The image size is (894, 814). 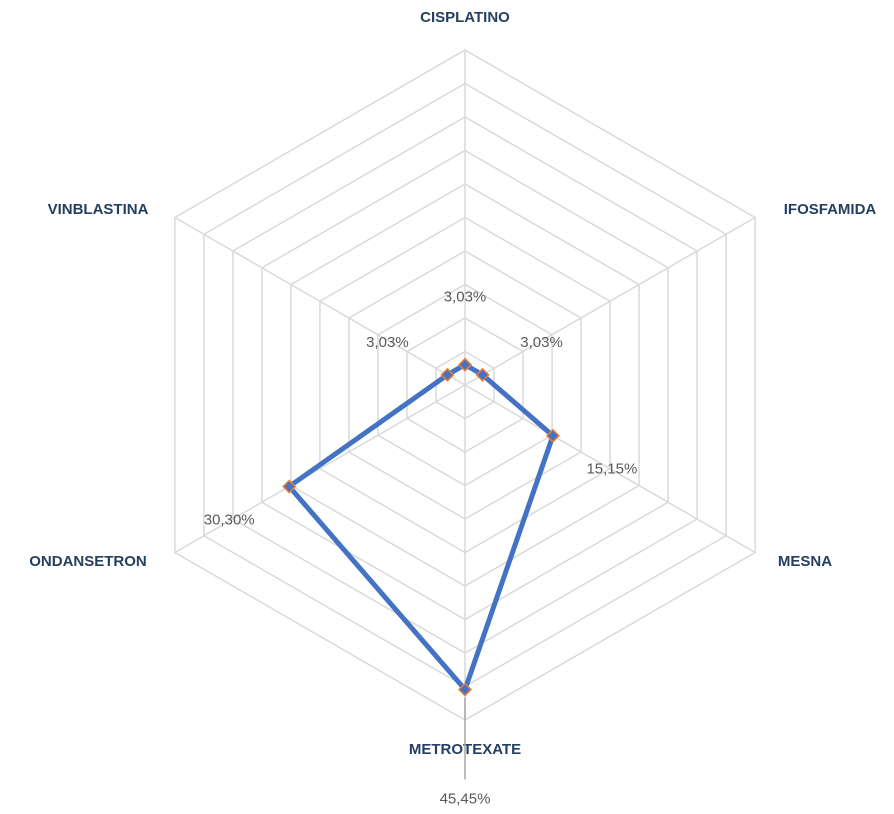 I want to click on data-label: 30,30%, so click(x=229, y=519).